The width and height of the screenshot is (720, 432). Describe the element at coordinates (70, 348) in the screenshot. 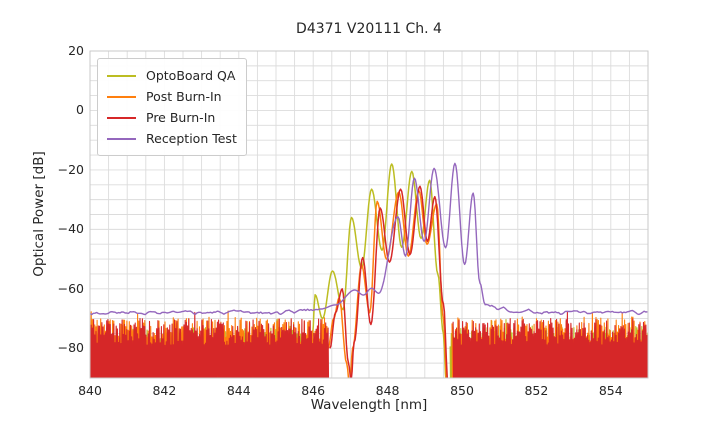

I see `y-tick-label: −80` at that location.